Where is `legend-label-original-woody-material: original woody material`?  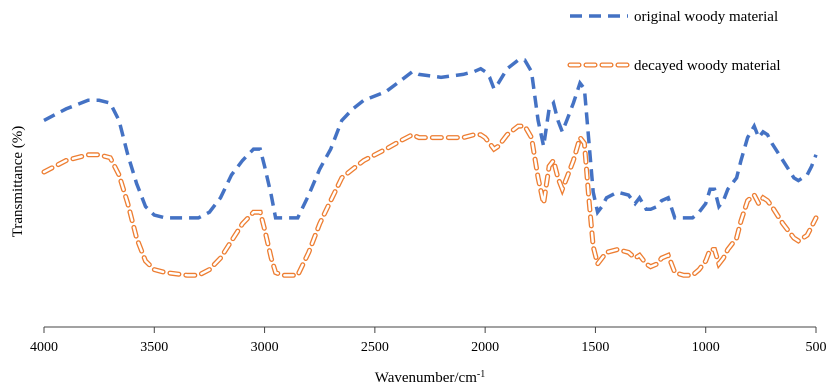 legend-label-original-woody-material: original woody material is located at coordinates (706, 17).